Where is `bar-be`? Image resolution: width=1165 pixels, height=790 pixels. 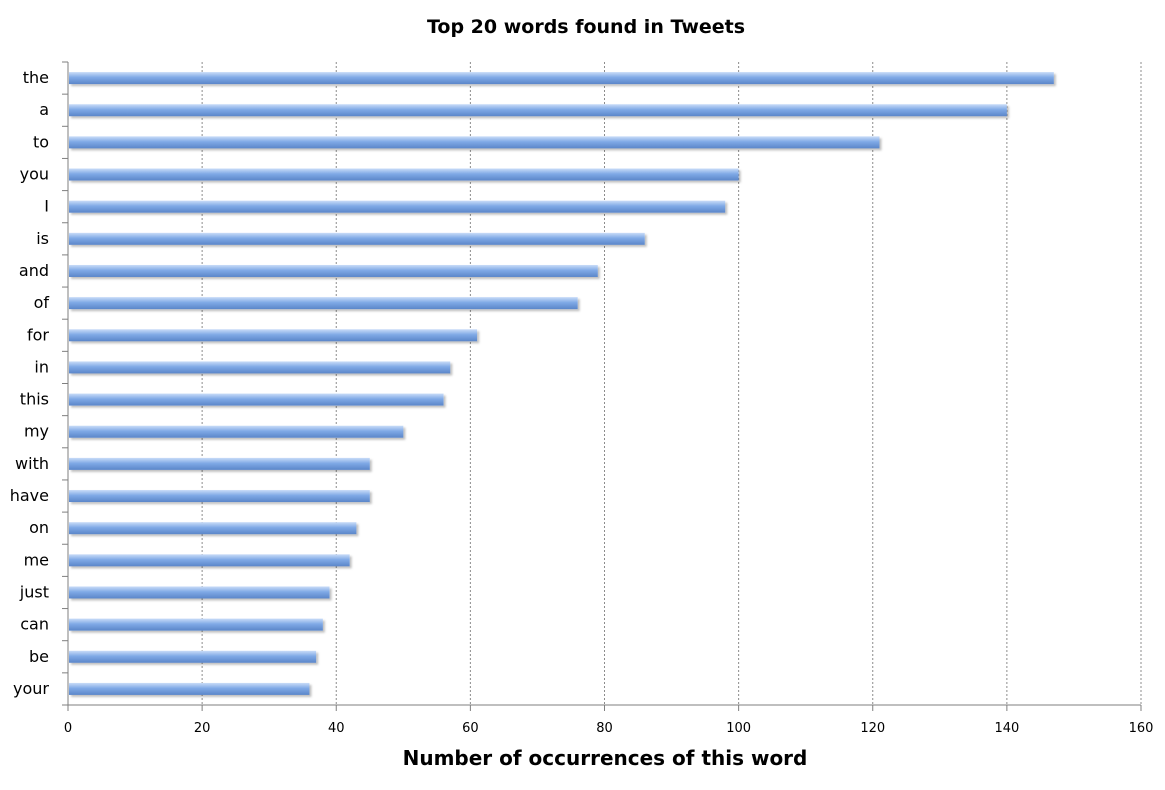 bar-be is located at coordinates (193, 656).